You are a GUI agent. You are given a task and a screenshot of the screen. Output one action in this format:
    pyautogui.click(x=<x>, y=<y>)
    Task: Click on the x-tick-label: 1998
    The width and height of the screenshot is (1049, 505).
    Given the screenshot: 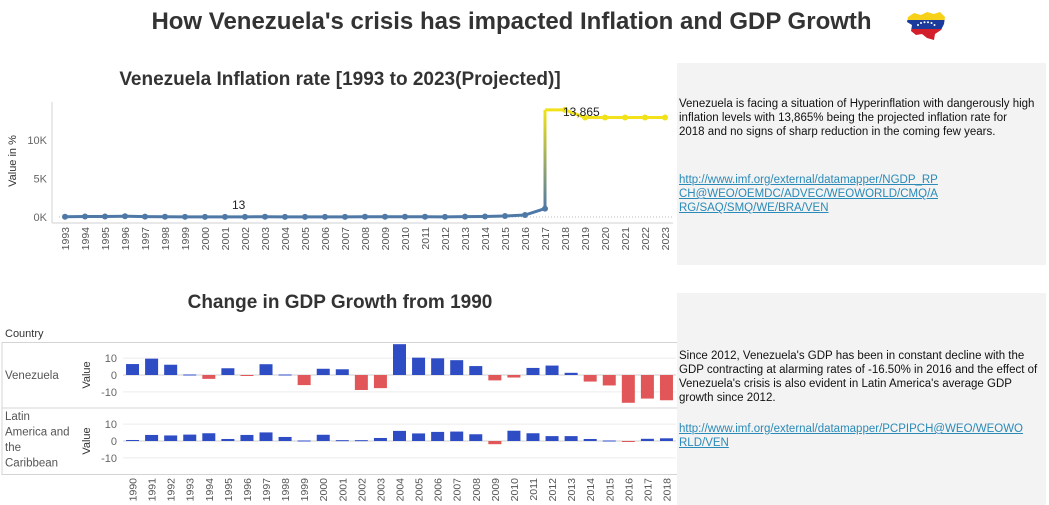 What is the action you would take?
    pyautogui.click(x=166, y=239)
    